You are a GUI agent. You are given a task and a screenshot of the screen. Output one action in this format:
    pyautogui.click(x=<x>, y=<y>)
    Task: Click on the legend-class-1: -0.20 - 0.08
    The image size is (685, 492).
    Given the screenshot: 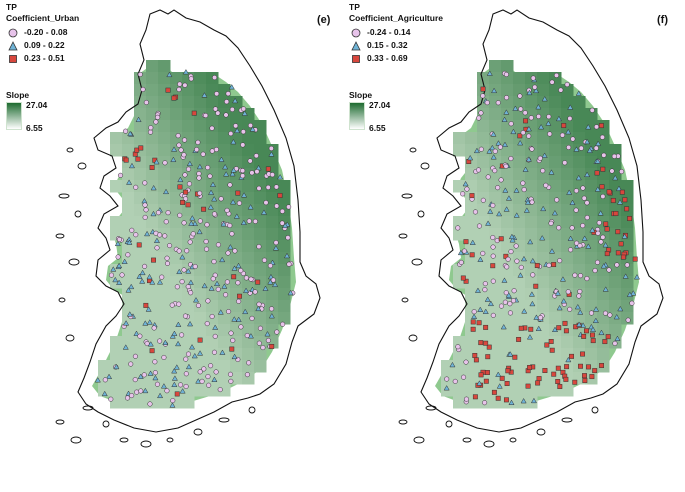 What is the action you would take?
    pyautogui.click(x=42, y=32)
    